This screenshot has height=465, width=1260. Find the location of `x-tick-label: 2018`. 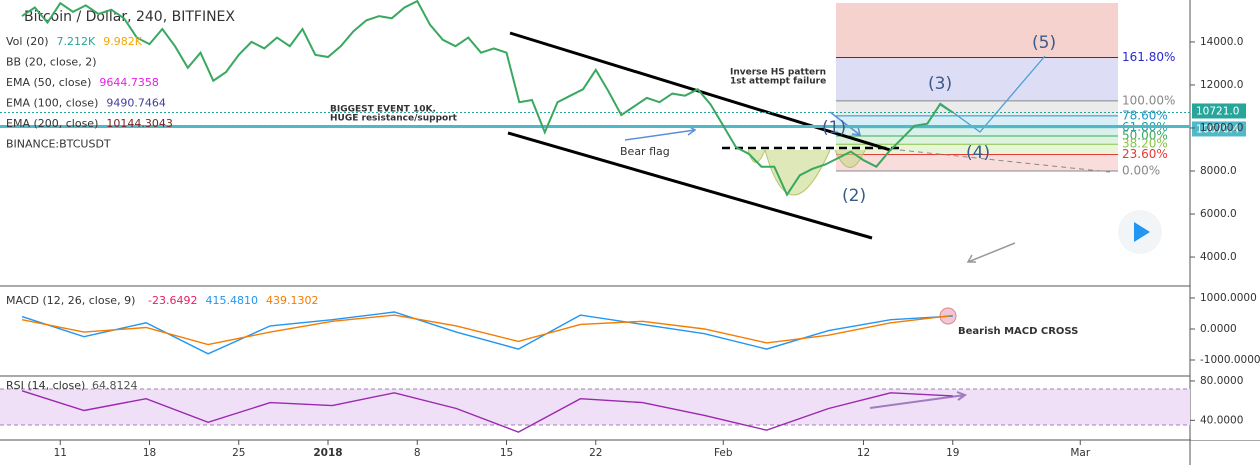

x-tick-label: 2018 is located at coordinates (327, 453).